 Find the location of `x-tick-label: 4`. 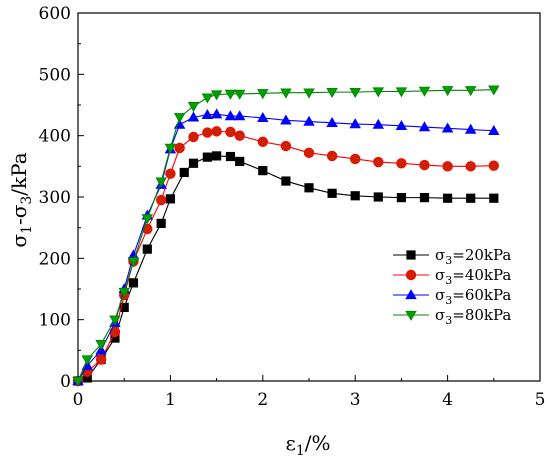

x-tick-label: 4 is located at coordinates (447, 400).